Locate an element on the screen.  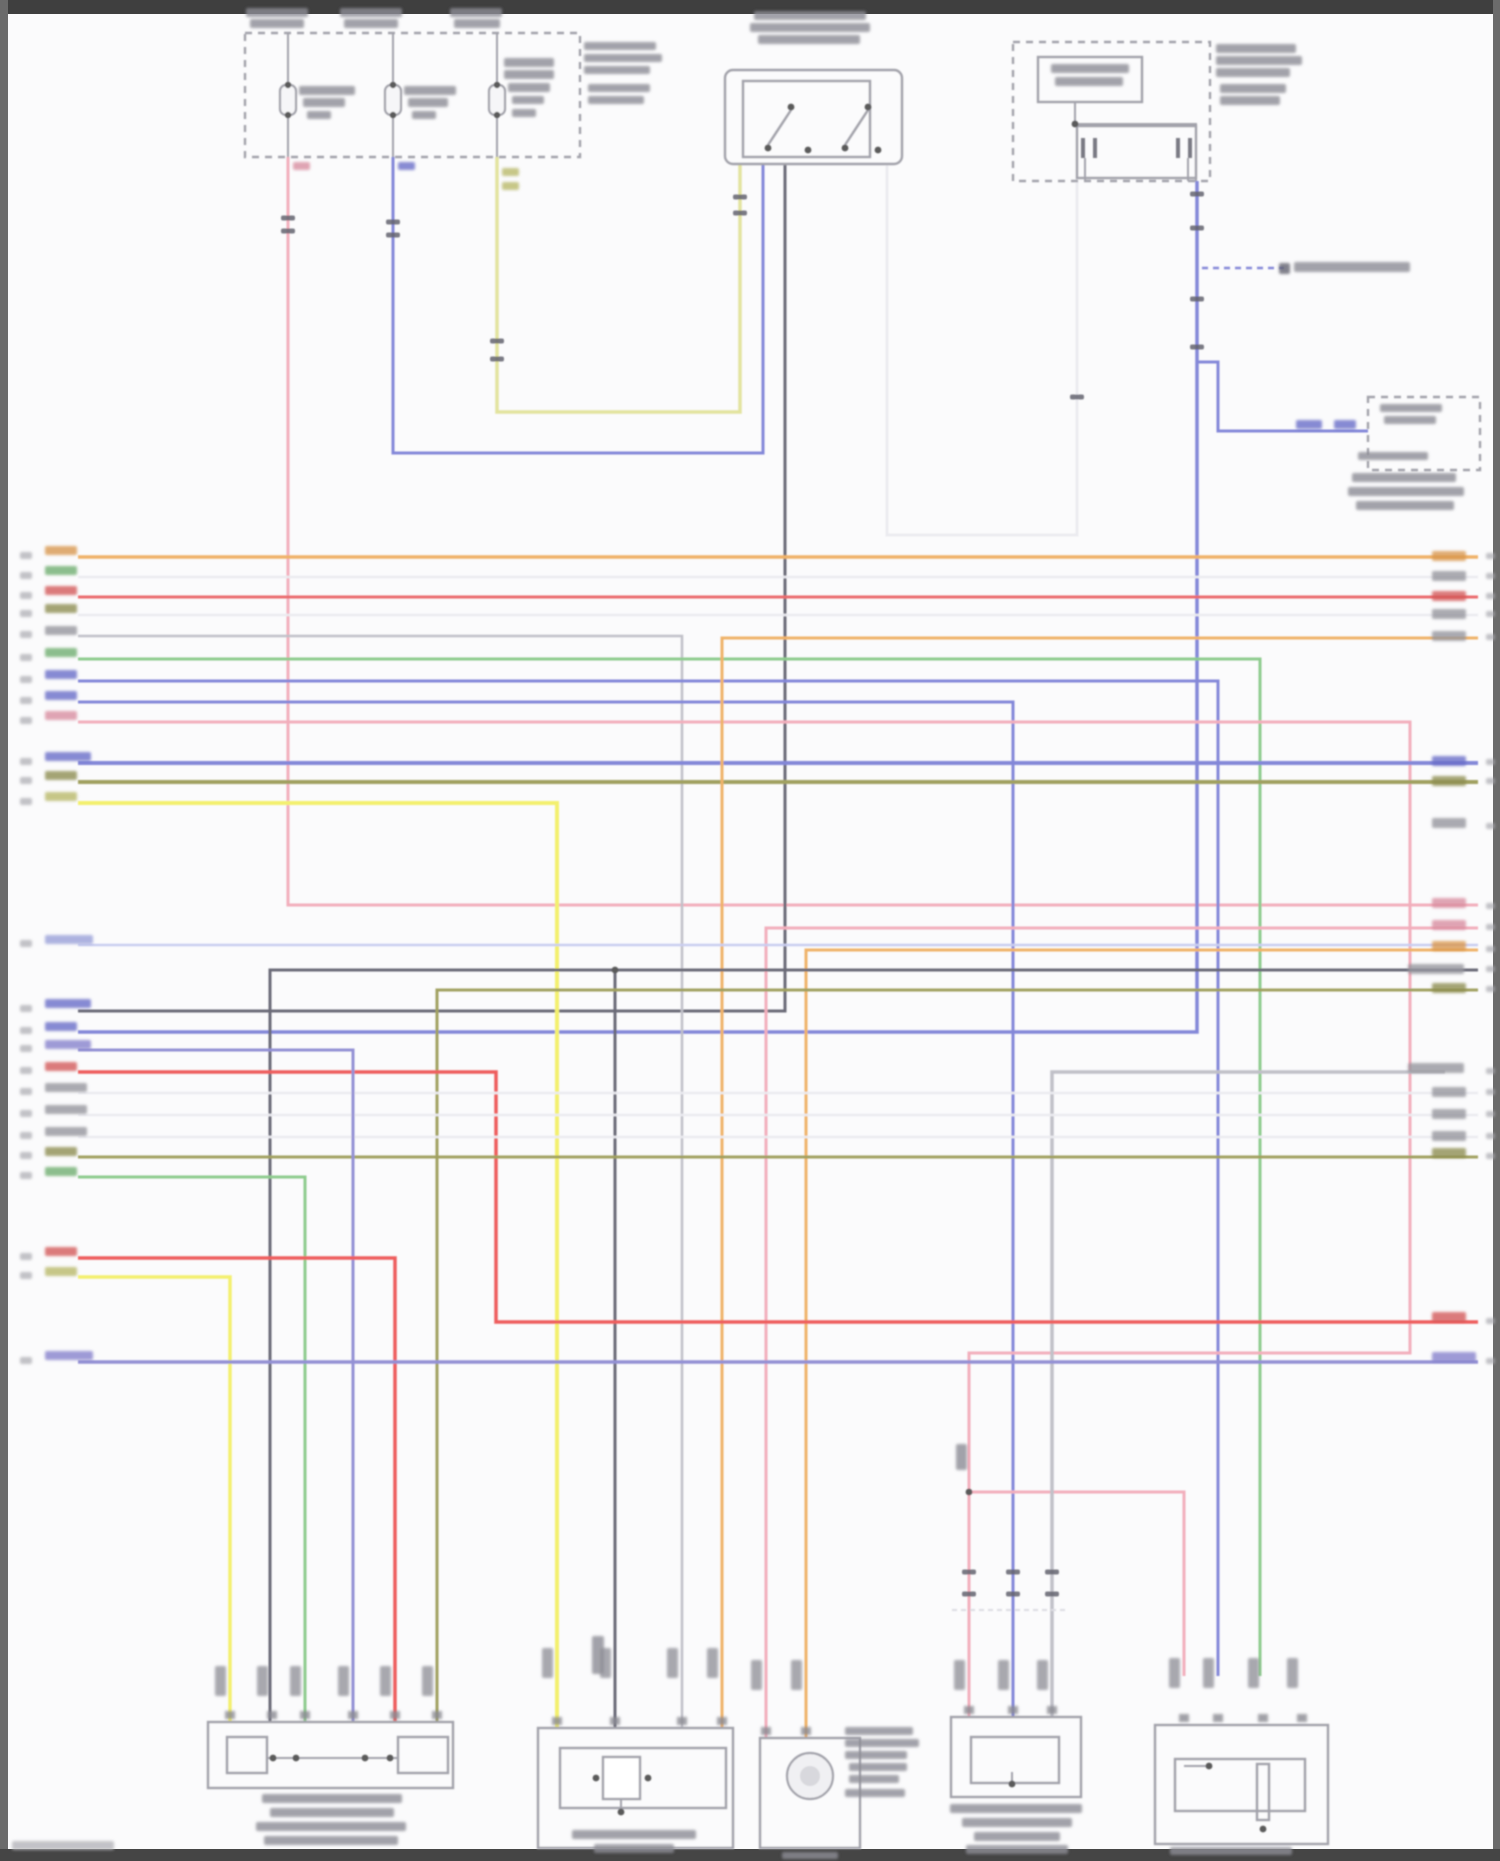
datalink-note2 is located at coordinates (1406, 491).